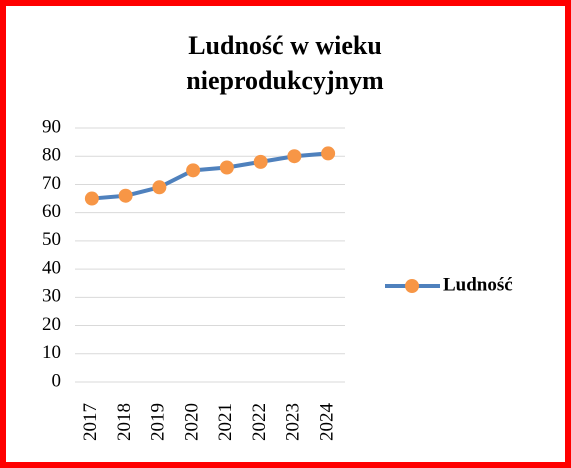  I want to click on y-tick-label: 20, so click(51, 324).